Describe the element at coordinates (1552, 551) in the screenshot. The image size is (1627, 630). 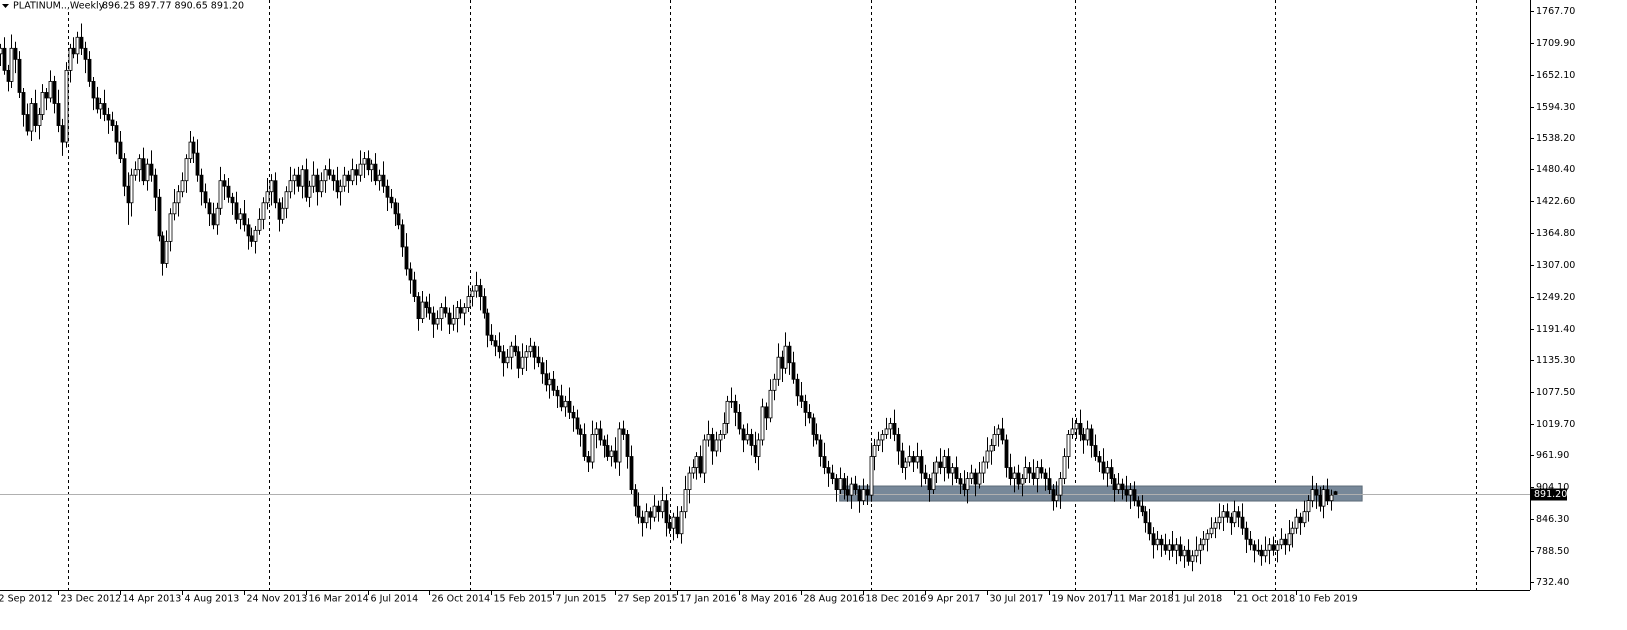
I see `y-tick-label: 788.50` at that location.